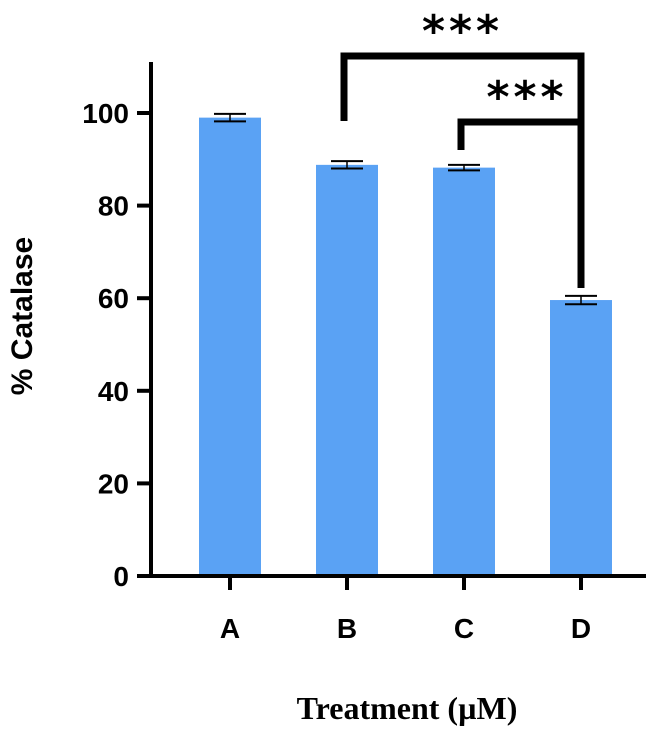 The image size is (667, 731). I want to click on y-axis-title: % Catalase, so click(22, 316).